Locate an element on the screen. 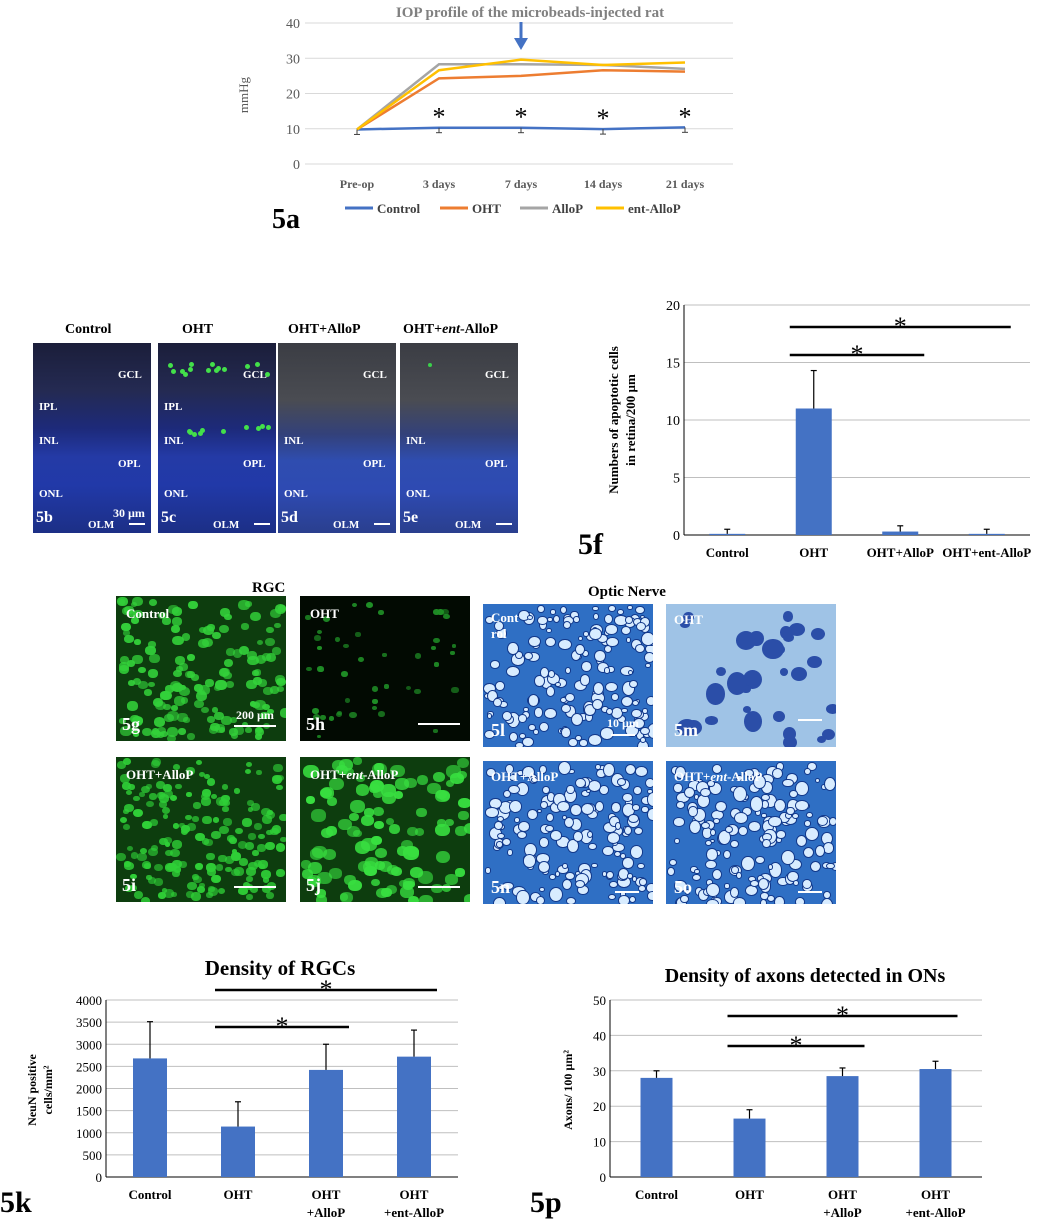 This screenshot has width=1059, height=1226. layer-label-inl: INL is located at coordinates (49, 441).